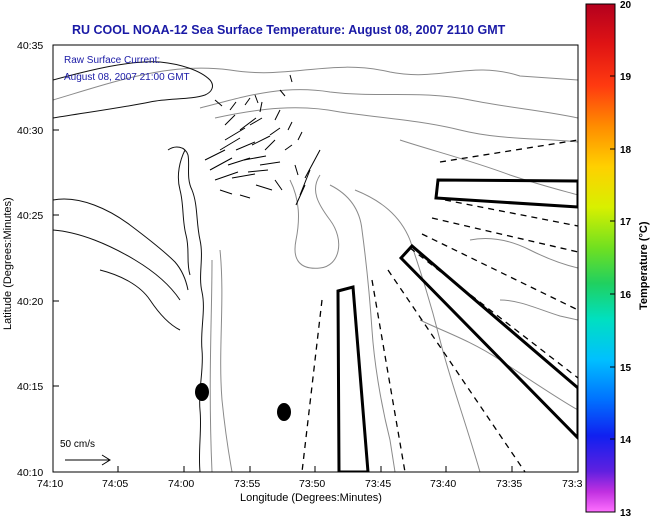 The image size is (651, 518). What do you see at coordinates (617, 259) in the screenshot?
I see `temperature-colorbar: 20 19 18 17 16 15 14 13 Temperature (°C)` at bounding box center [617, 259].